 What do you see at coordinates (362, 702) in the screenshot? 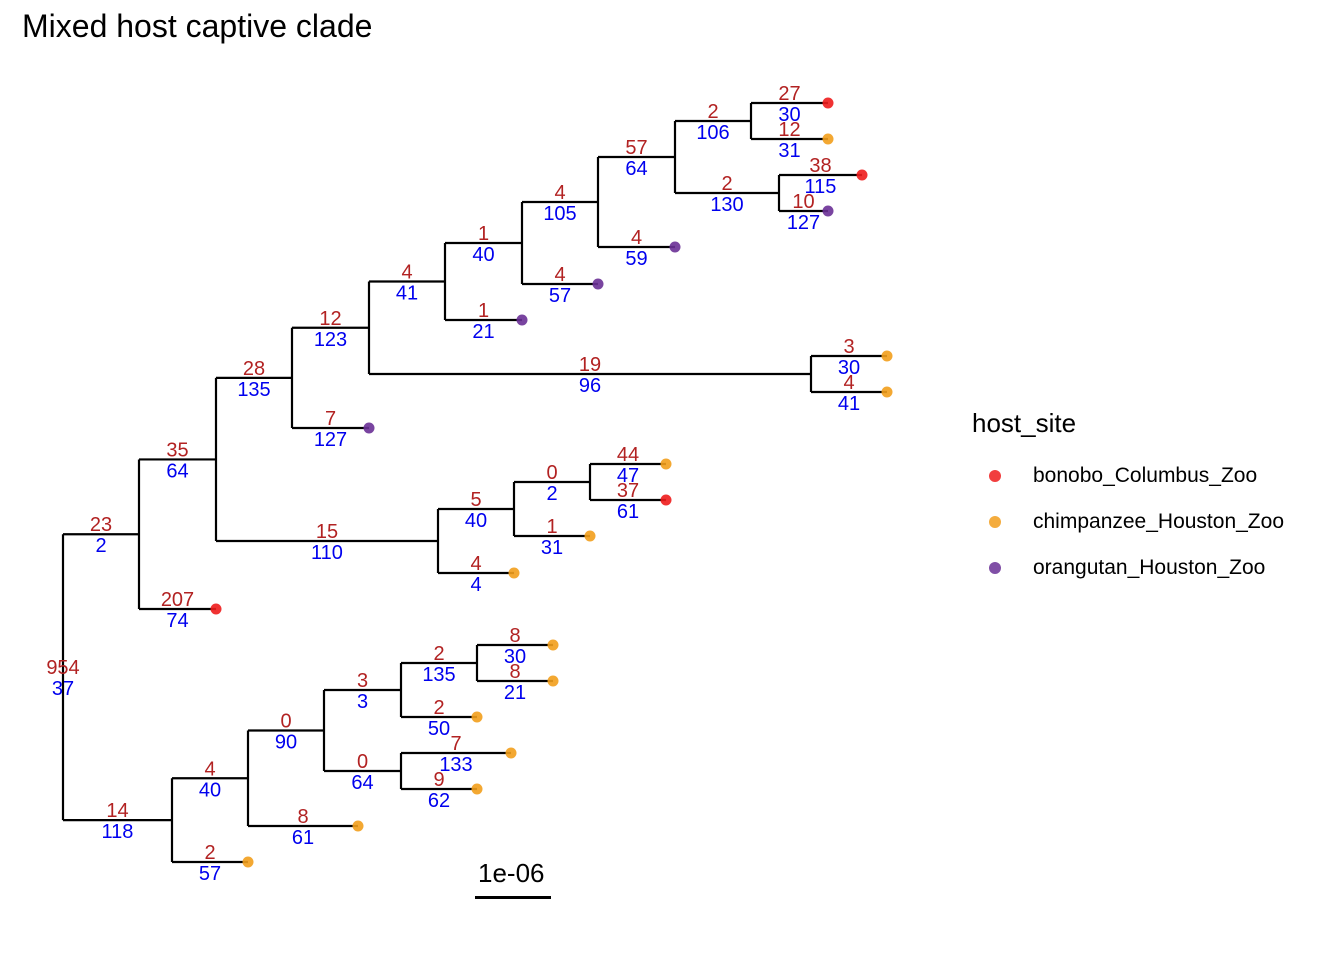
I see `edge-label-bottom: 3` at bounding box center [362, 702].